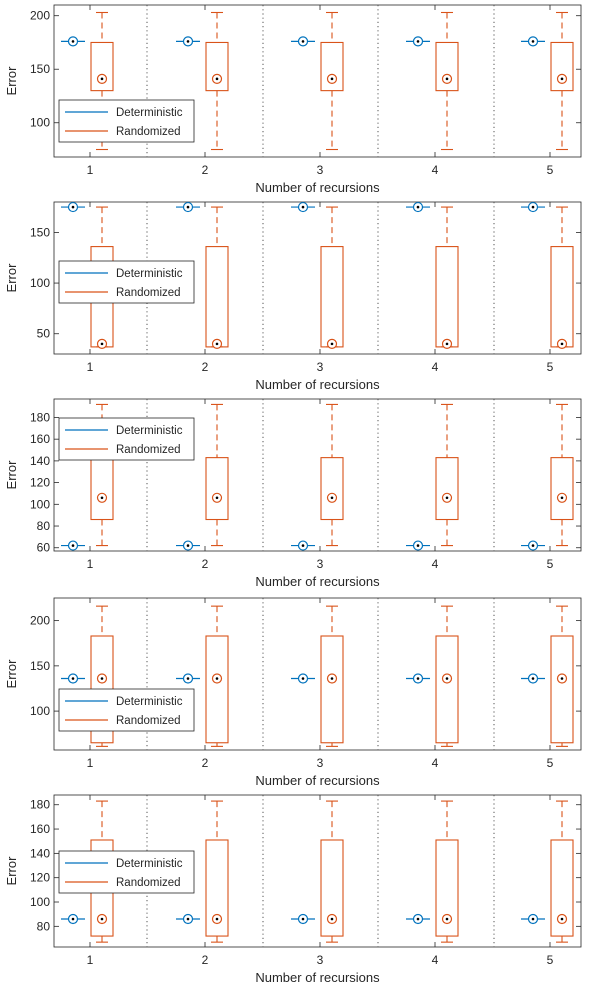  Describe the element at coordinates (40, 621) in the screenshot. I see `y-tick-label: 200` at that location.